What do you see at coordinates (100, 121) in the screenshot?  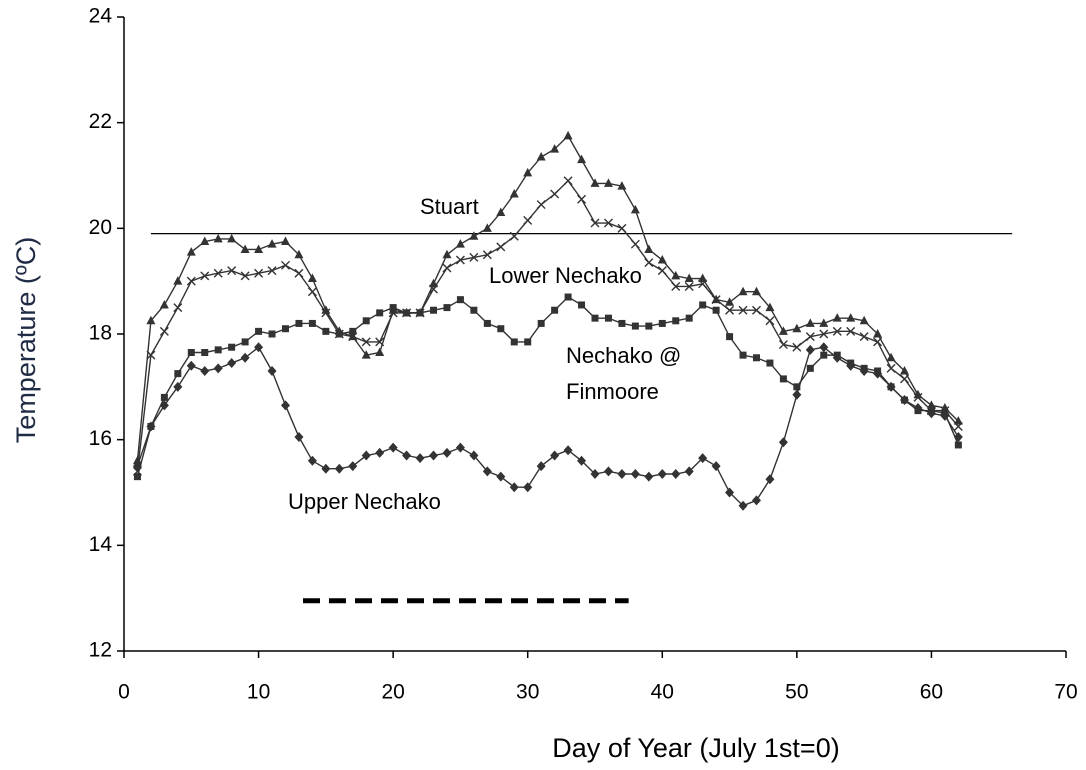 I see `y-tick-label: 22` at bounding box center [100, 121].